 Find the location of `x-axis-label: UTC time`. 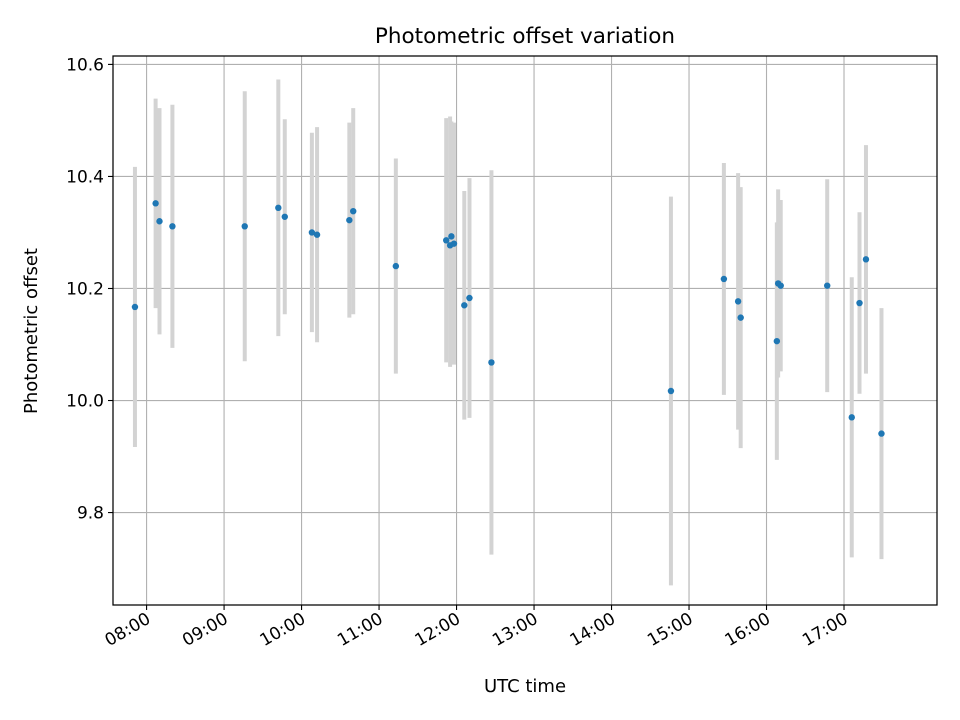

x-axis-label: UTC time is located at coordinates (525, 686).